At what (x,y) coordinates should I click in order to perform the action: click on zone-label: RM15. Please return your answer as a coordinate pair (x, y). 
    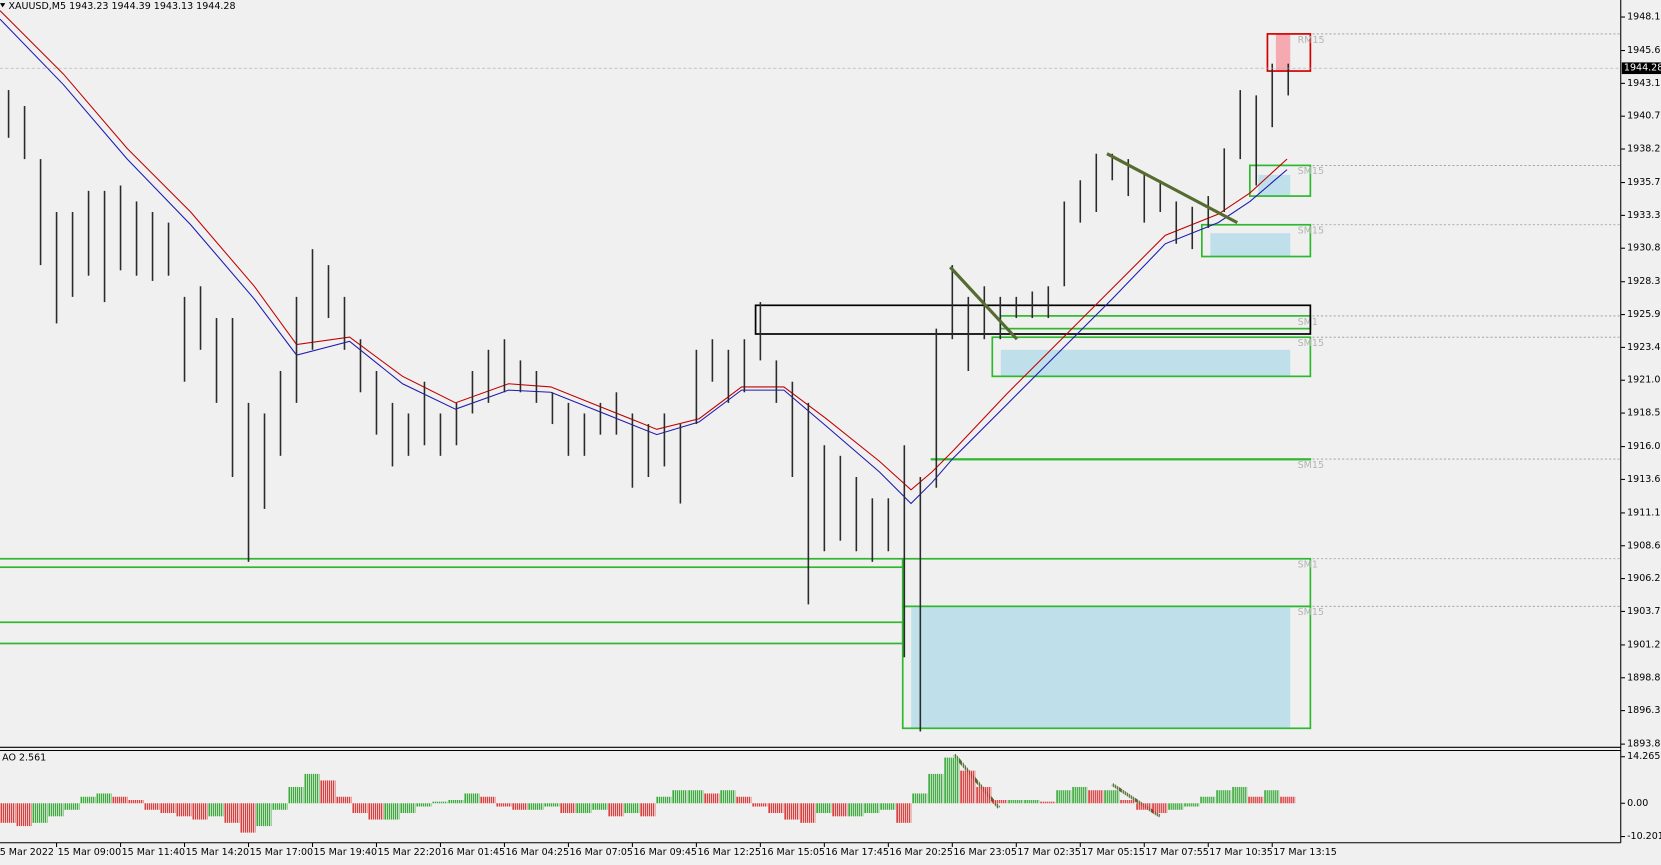
    Looking at the image, I should click on (1311, 40).